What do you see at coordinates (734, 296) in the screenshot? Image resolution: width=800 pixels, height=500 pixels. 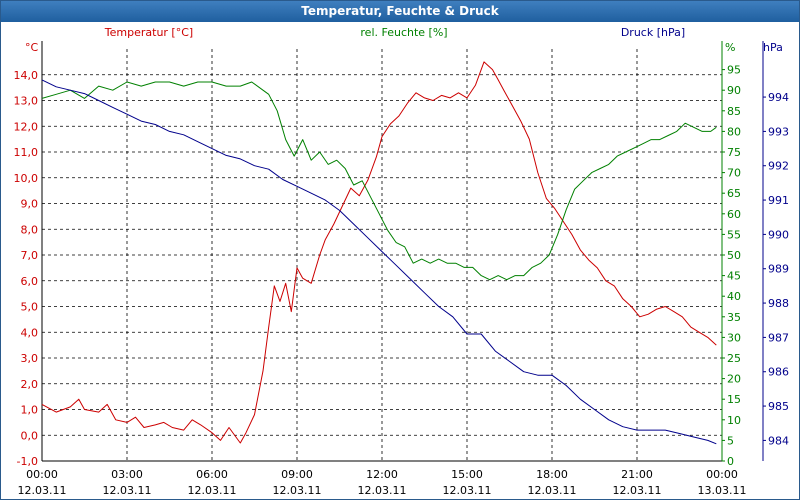 I see `humidity-tick-label: 40` at bounding box center [734, 296].